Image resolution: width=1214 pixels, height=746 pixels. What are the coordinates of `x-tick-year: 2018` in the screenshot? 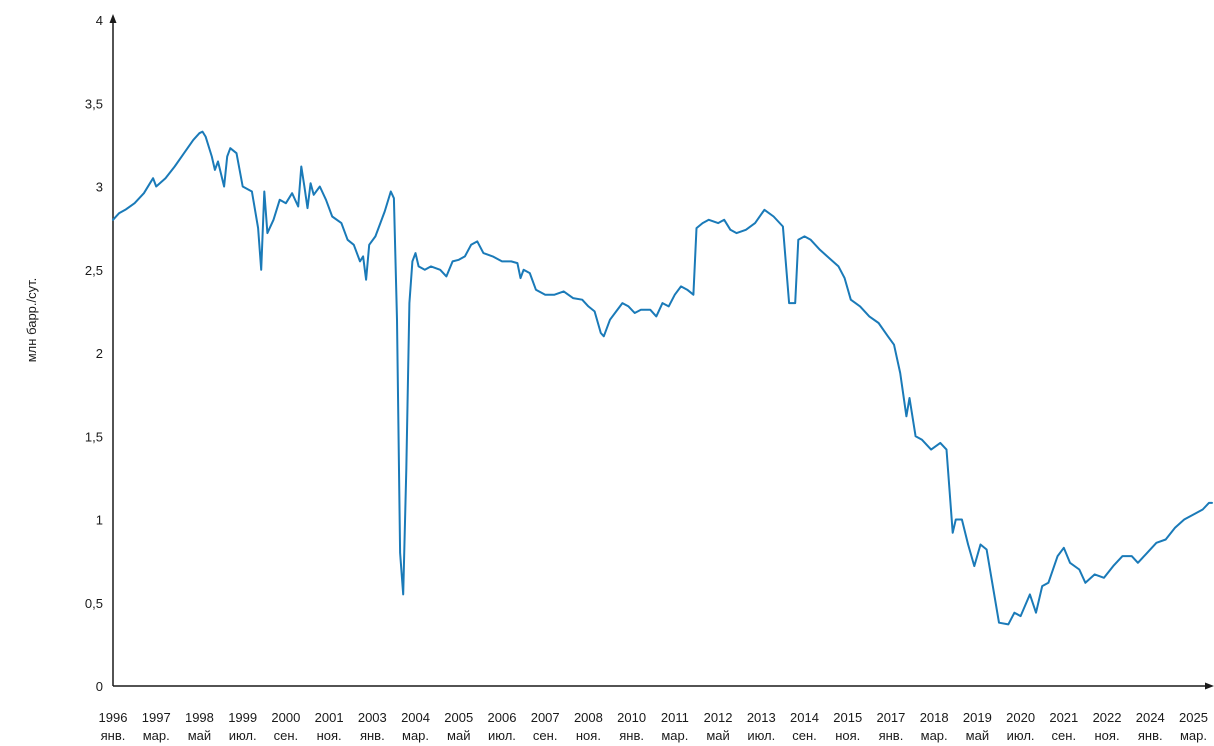 It's located at (934, 717).